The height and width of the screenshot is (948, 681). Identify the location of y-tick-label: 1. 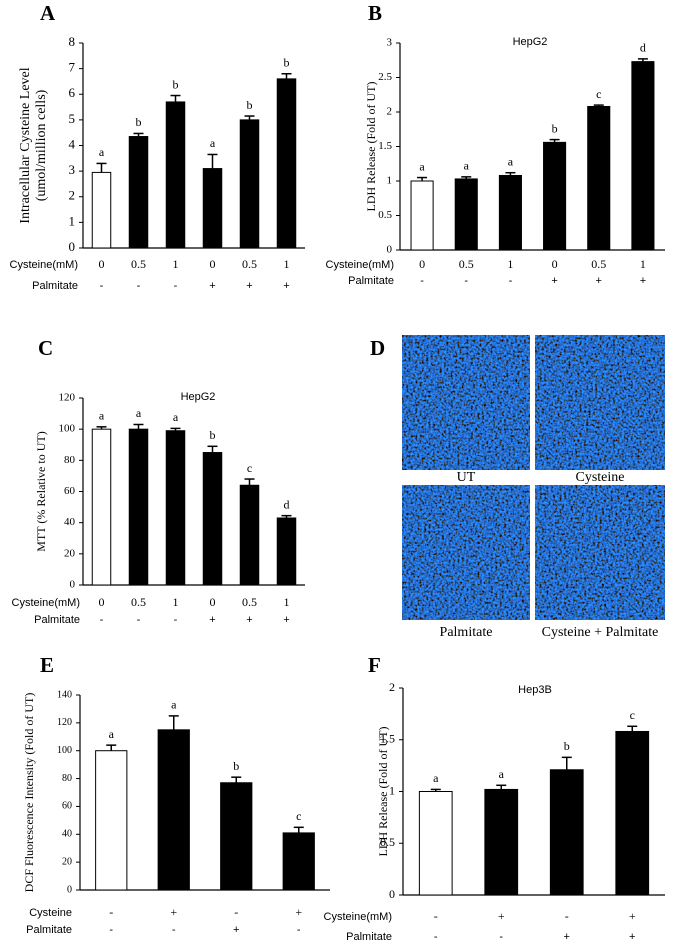
(392, 790).